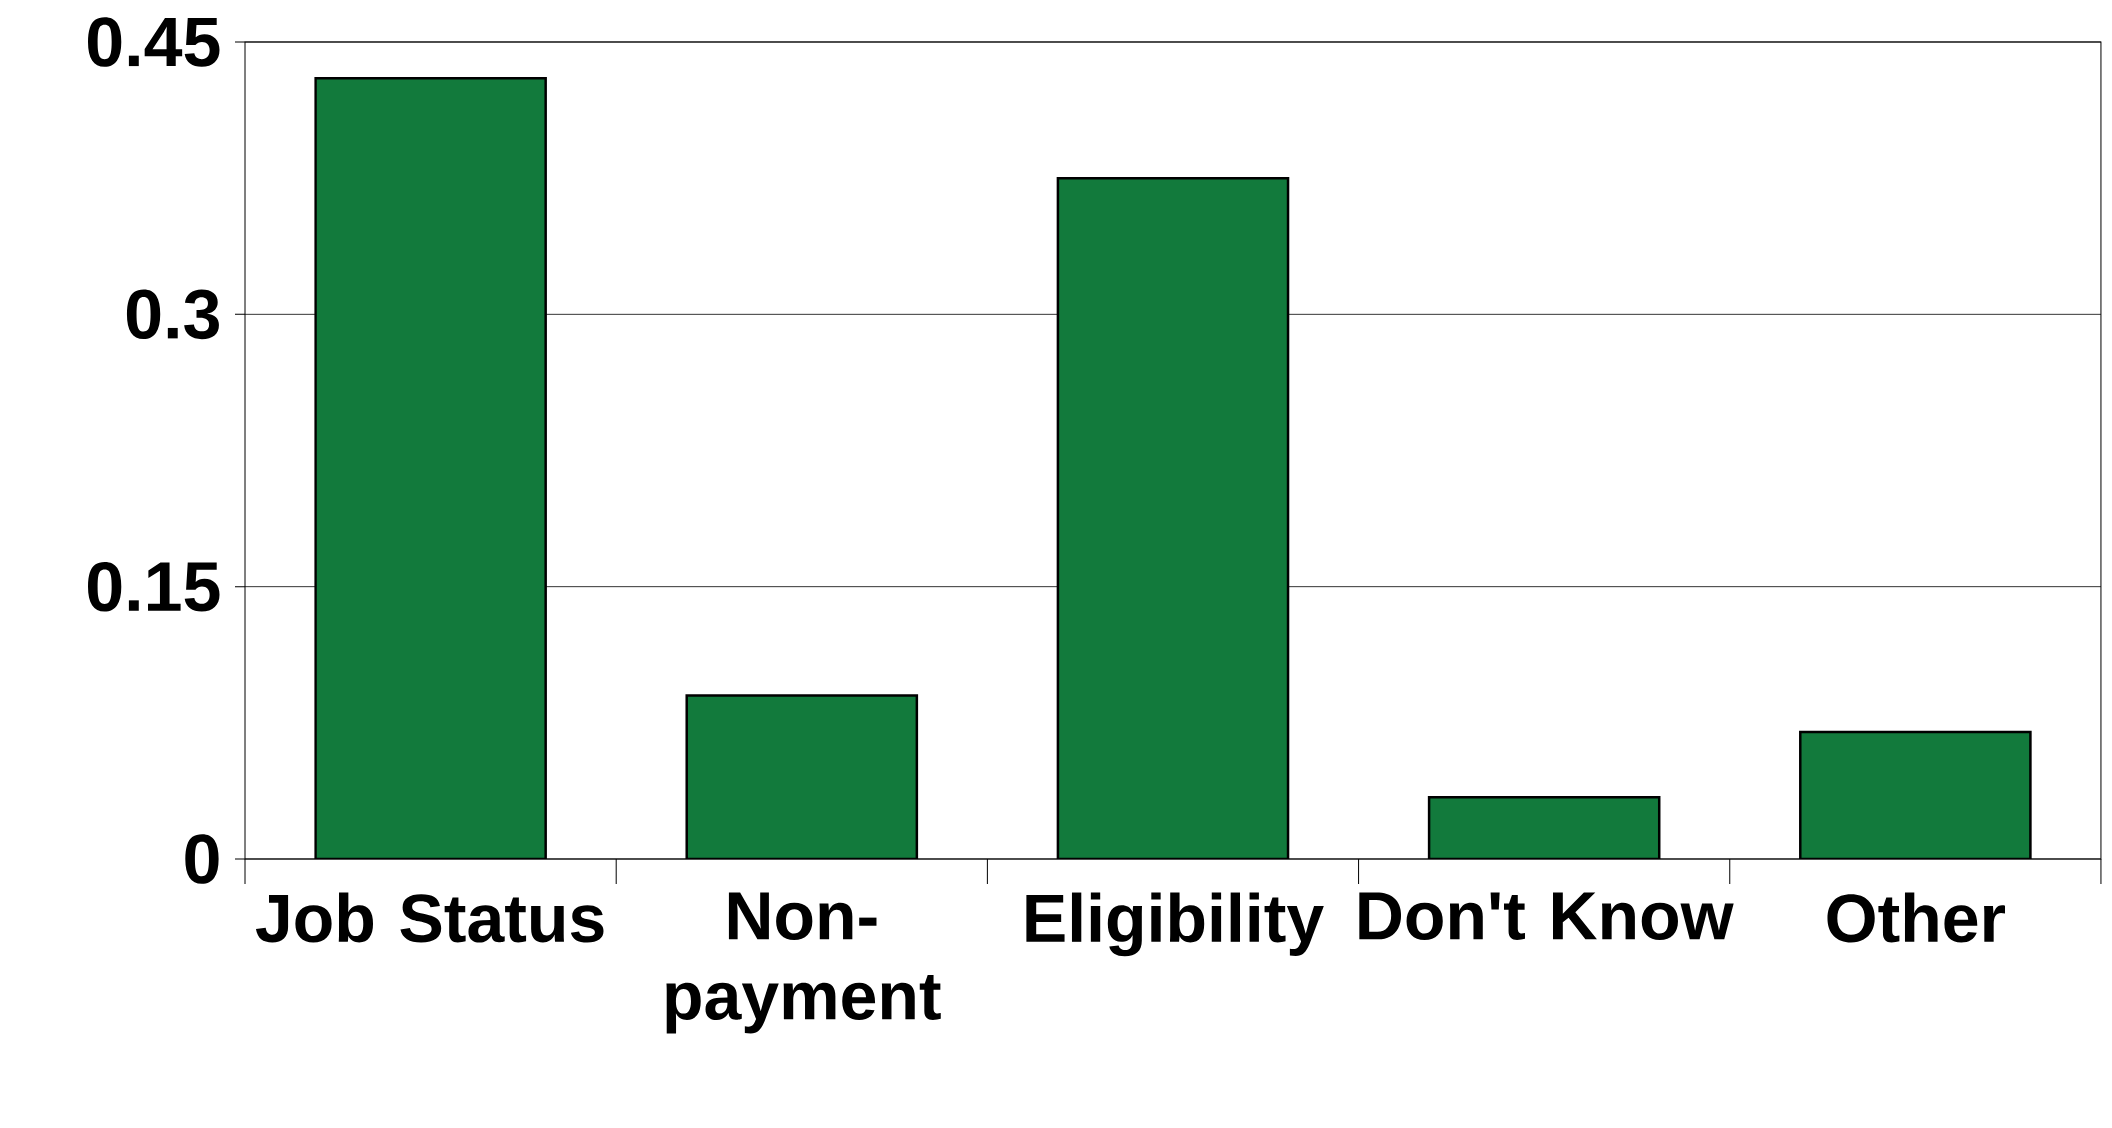 The image size is (2112, 1128). What do you see at coordinates (154, 42) in the screenshot?
I see `y-tick-label: 0.45` at bounding box center [154, 42].